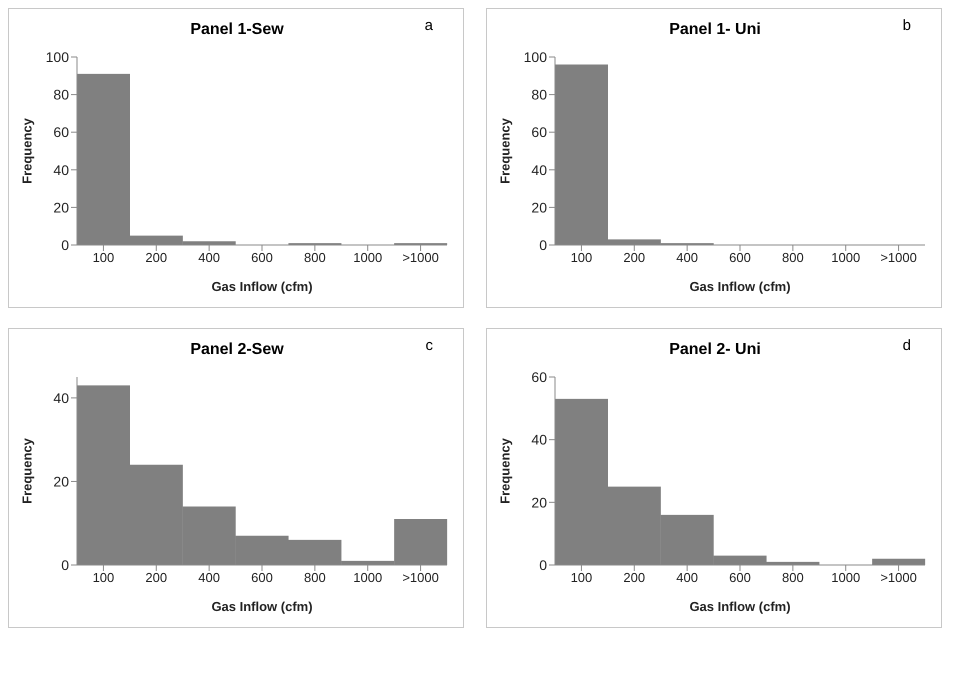  I want to click on chart-title: Panel 2-Sew, so click(237, 349).